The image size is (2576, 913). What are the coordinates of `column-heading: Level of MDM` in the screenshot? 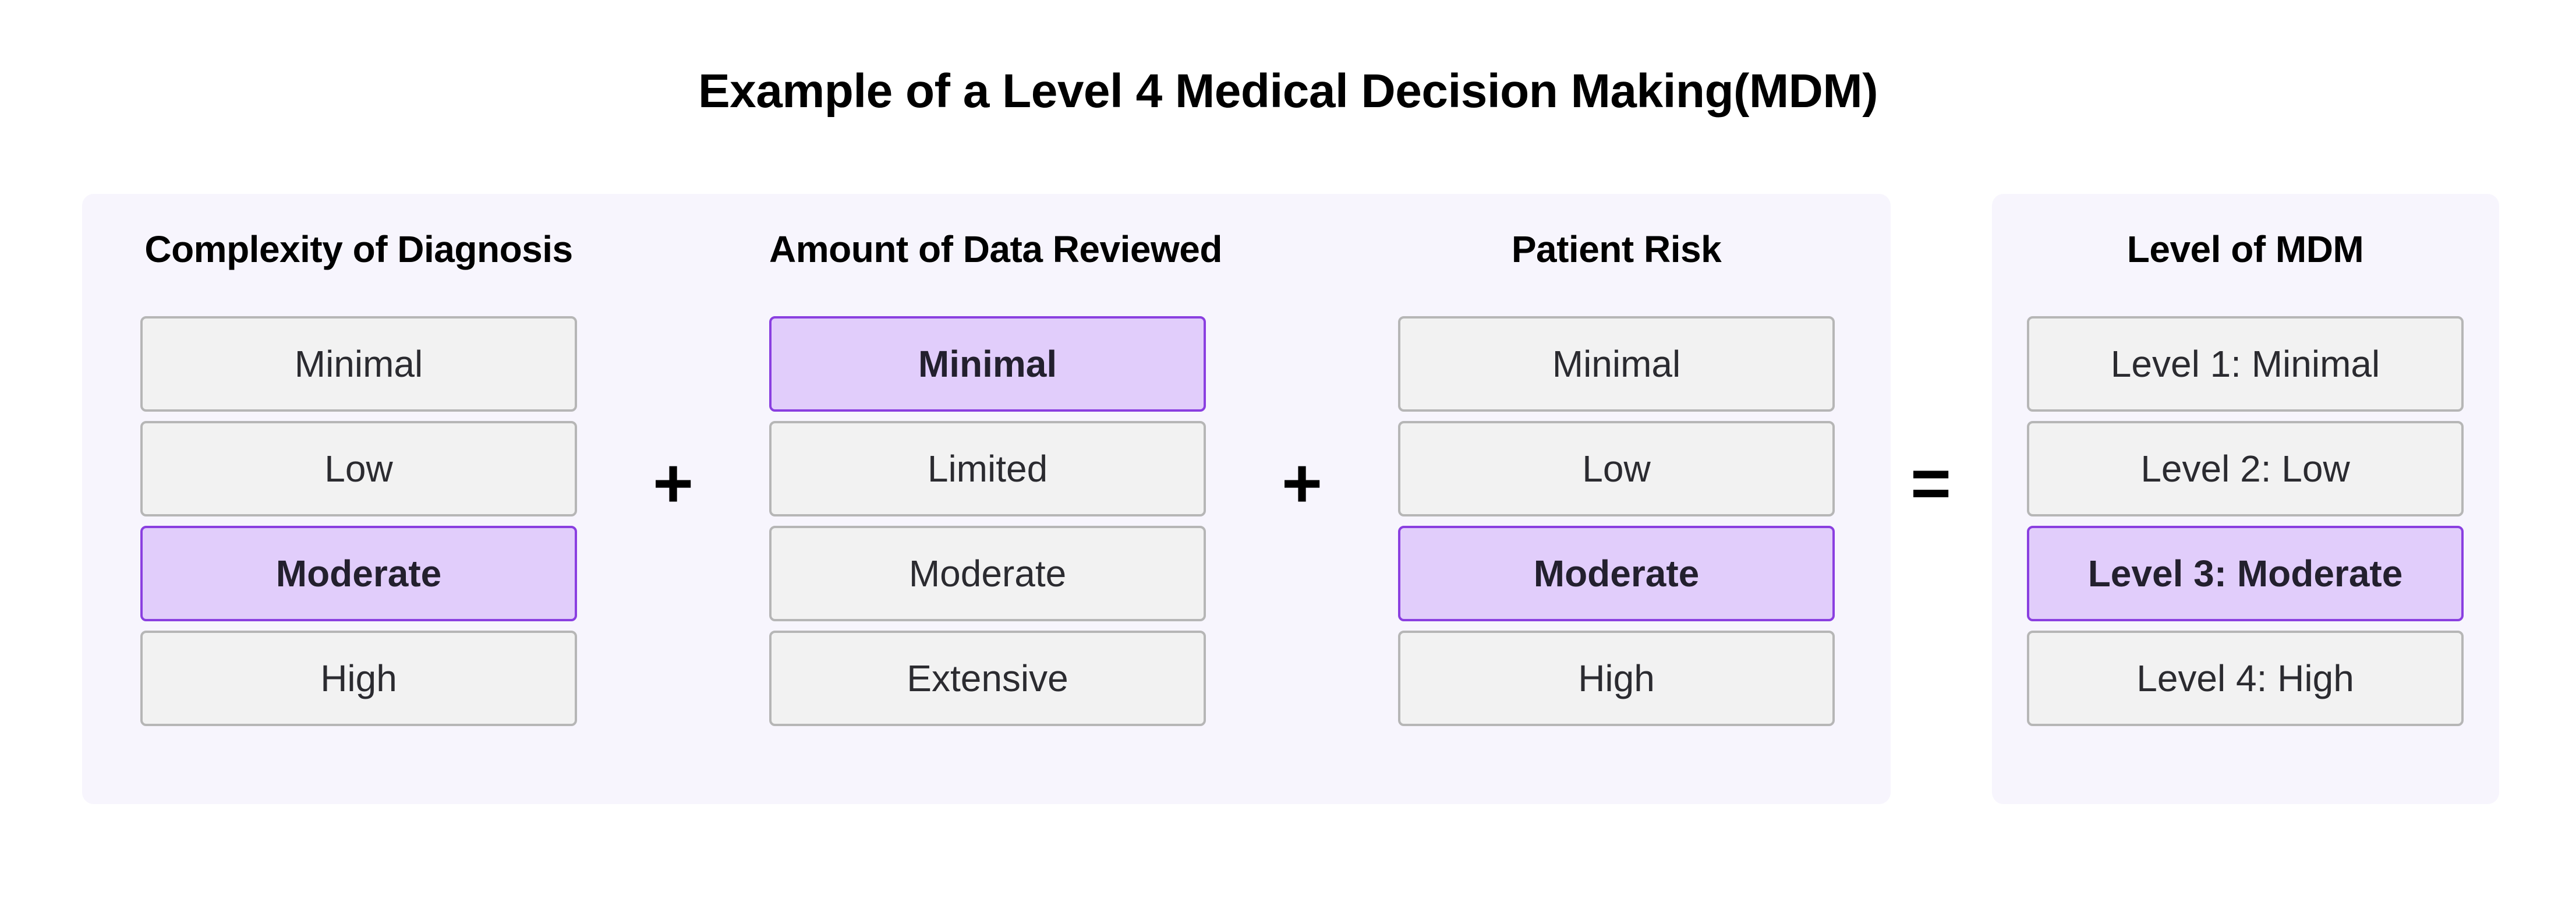 It's located at (2245, 249).